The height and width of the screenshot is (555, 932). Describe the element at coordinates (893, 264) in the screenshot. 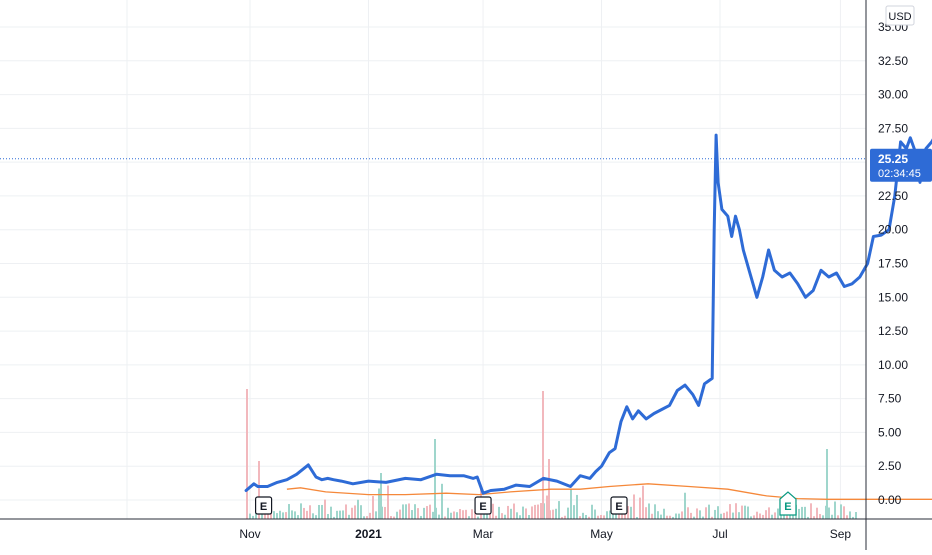

I see `y-tick-label: 17.50` at that location.